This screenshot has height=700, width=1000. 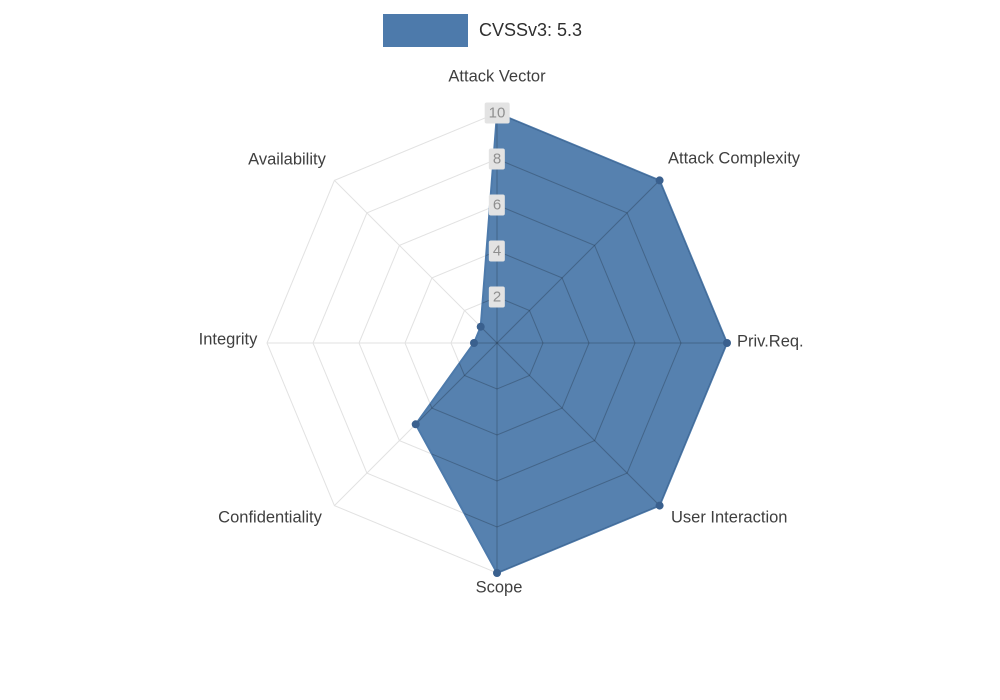 I want to click on axis-label-priv-req: Priv.Req., so click(x=770, y=341).